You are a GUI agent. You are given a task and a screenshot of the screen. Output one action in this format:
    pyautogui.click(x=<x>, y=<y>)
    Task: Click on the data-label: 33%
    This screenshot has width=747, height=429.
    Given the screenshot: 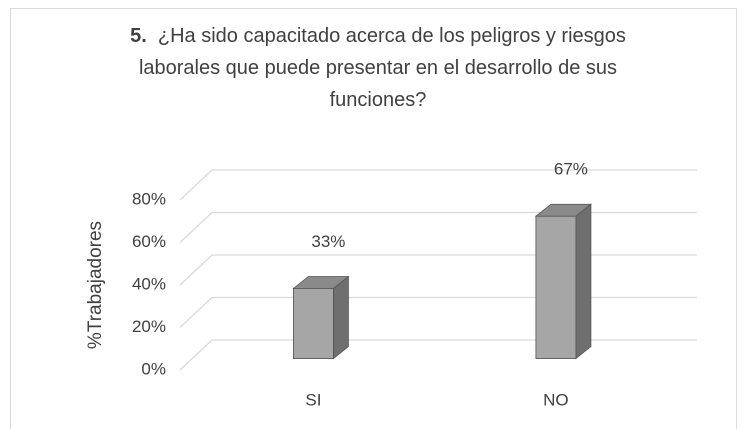 What is the action you would take?
    pyautogui.click(x=328, y=241)
    